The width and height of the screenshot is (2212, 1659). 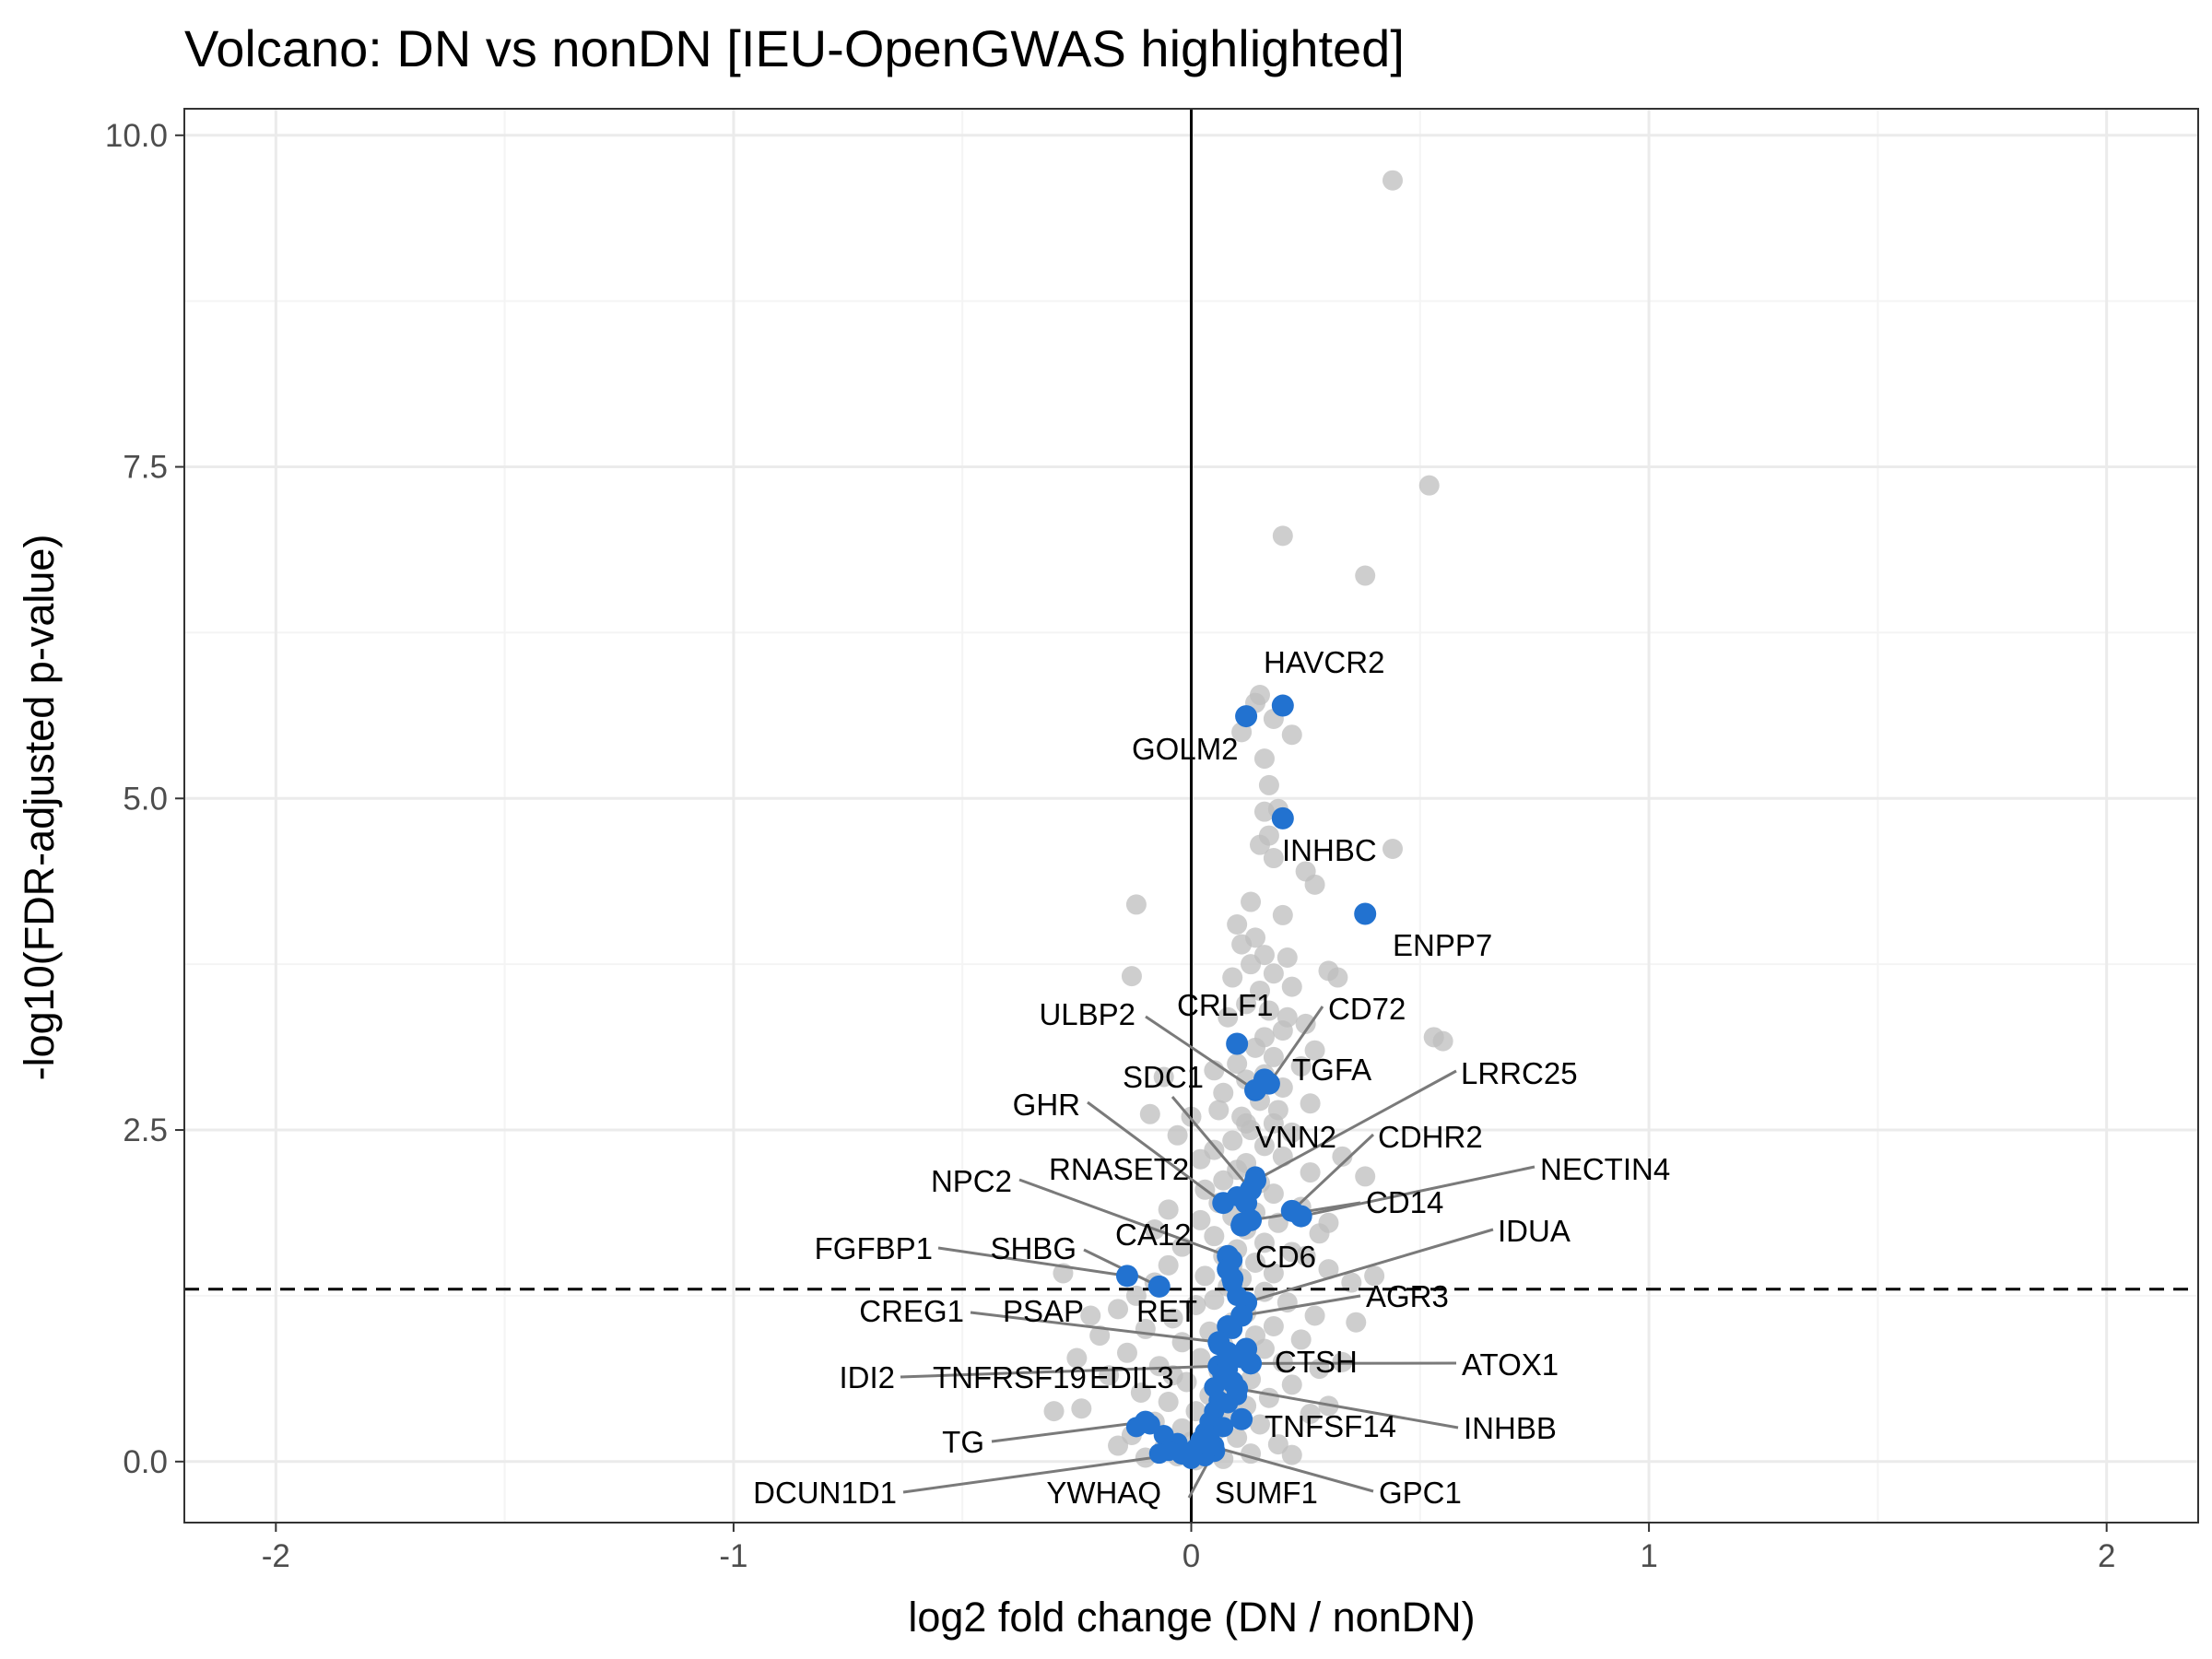 What do you see at coordinates (1367, 1009) in the screenshot?
I see `gene-label-cd72: CD72` at bounding box center [1367, 1009].